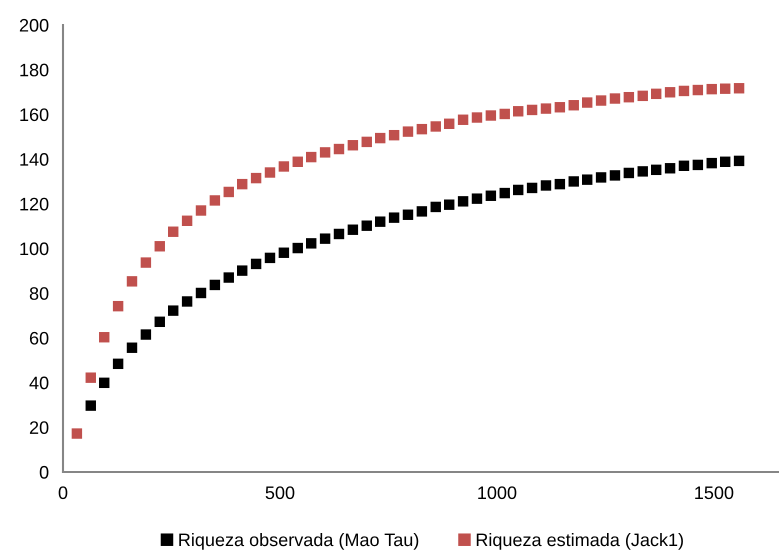  I want to click on y-tick-label: 180, so click(34, 70).